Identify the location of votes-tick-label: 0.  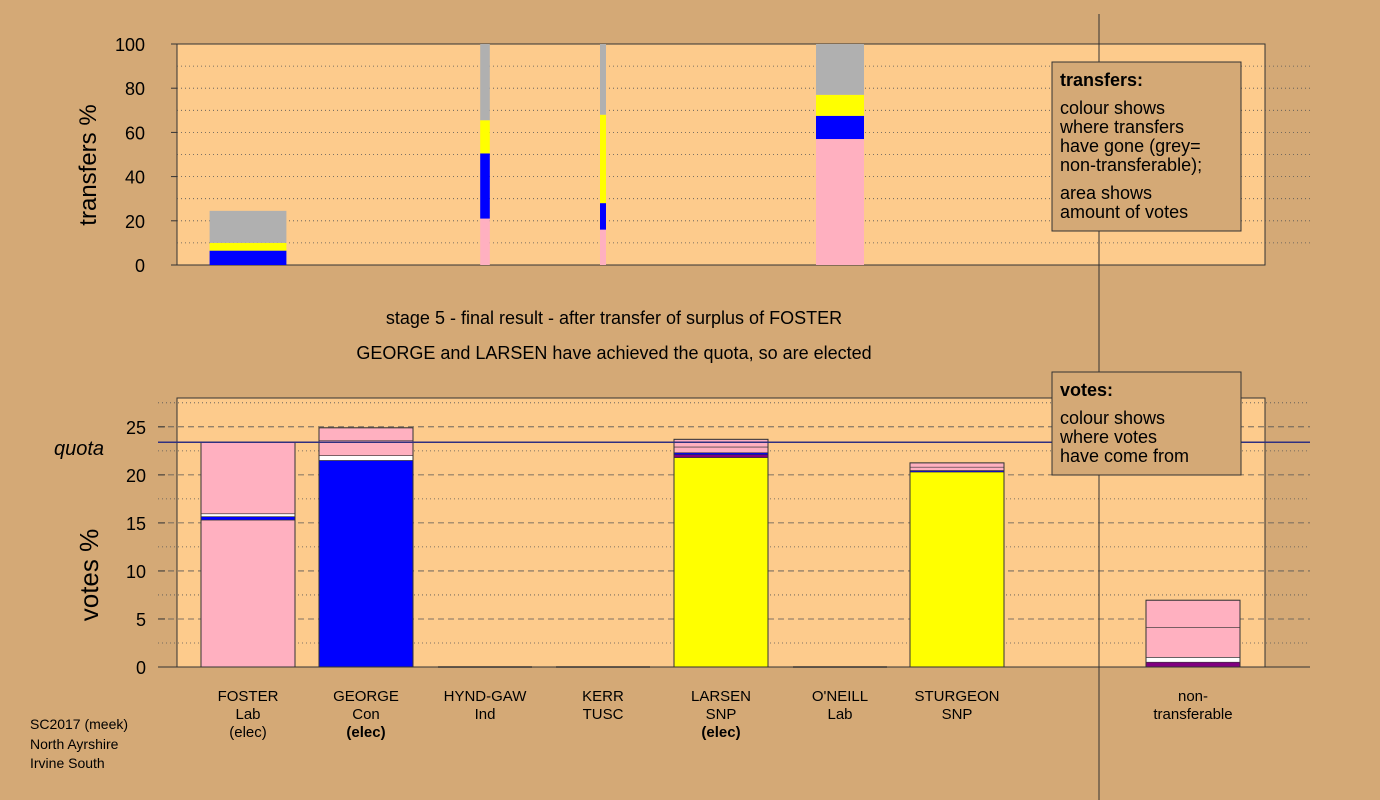
(141, 668).